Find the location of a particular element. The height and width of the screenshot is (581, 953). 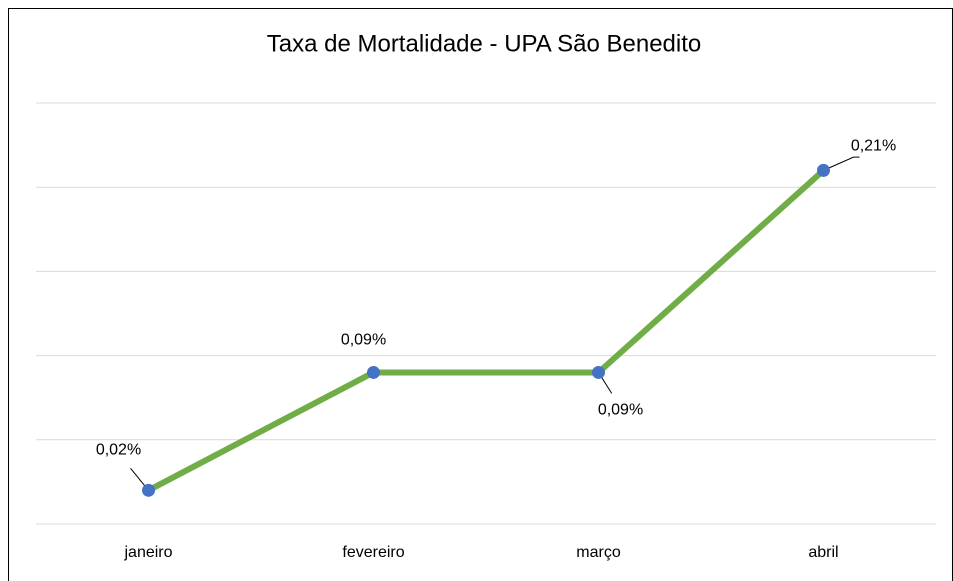

x-tick-label: abril is located at coordinates (823, 552).